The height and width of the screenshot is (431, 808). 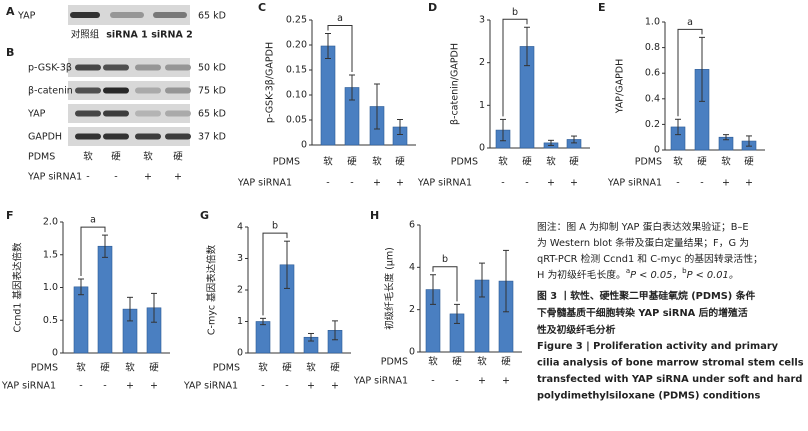 What do you see at coordinates (602, 7) in the screenshot?
I see `panel-letter: E` at bounding box center [602, 7].